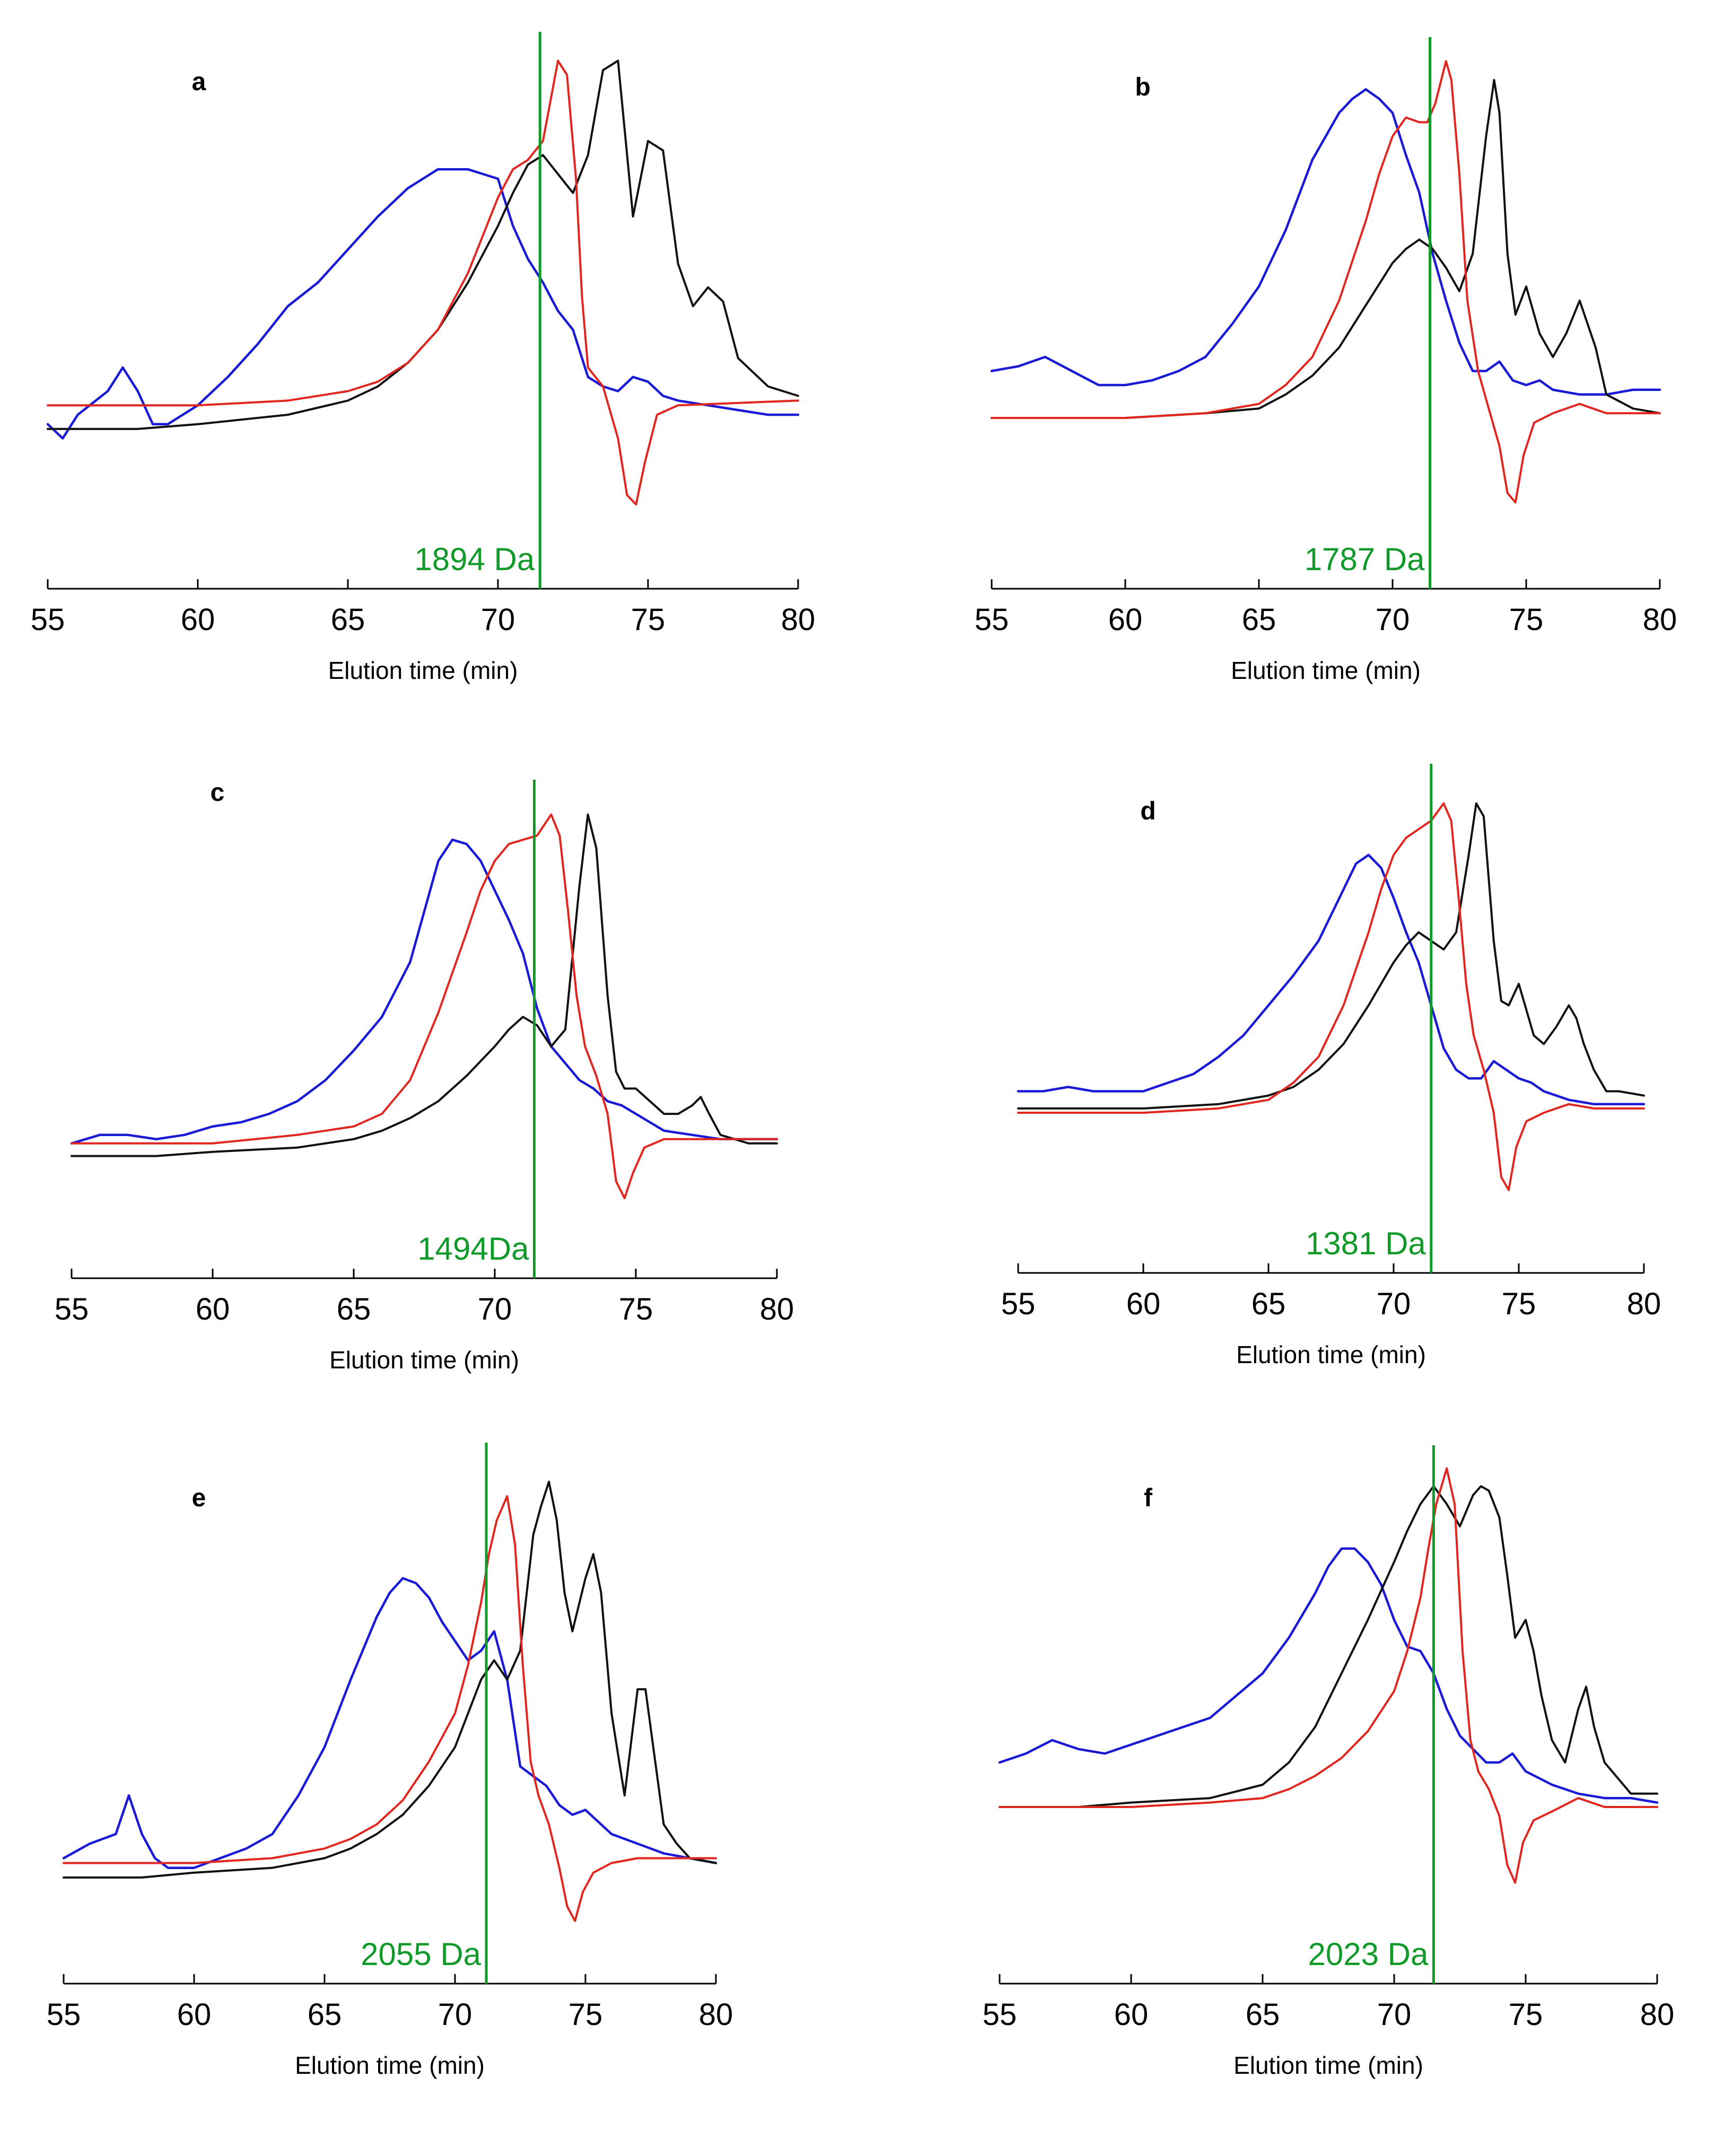 Image resolution: width=1733 pixels, height=2156 pixels. I want to click on molecular-weight-marker-label: 2023 Da, so click(1368, 1954).